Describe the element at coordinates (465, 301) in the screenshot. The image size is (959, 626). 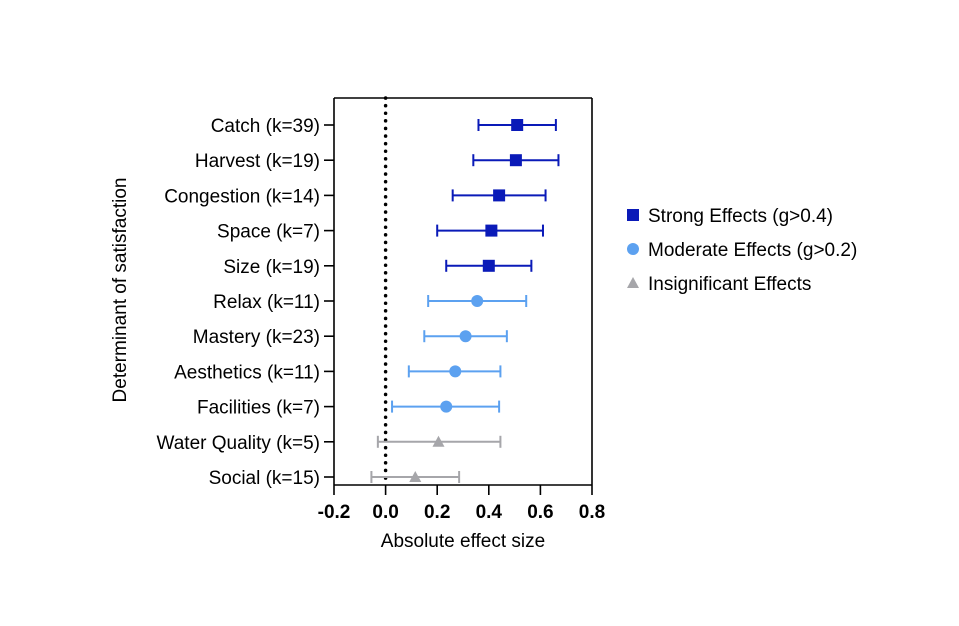
I see `marks-layer` at that location.